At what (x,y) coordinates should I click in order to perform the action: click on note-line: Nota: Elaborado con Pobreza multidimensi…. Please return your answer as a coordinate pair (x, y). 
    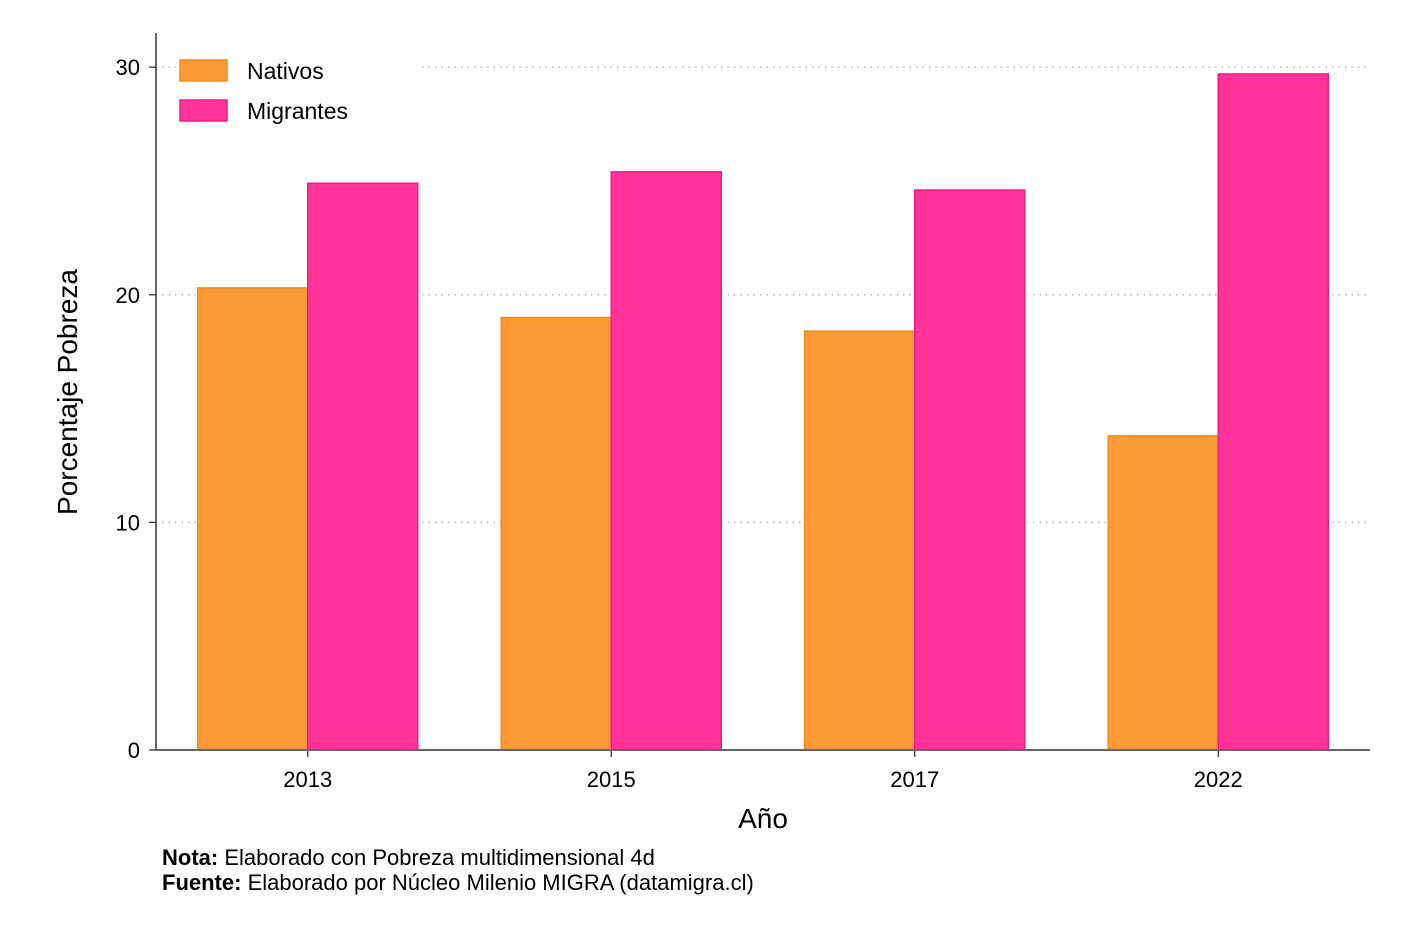
    Looking at the image, I should click on (458, 857).